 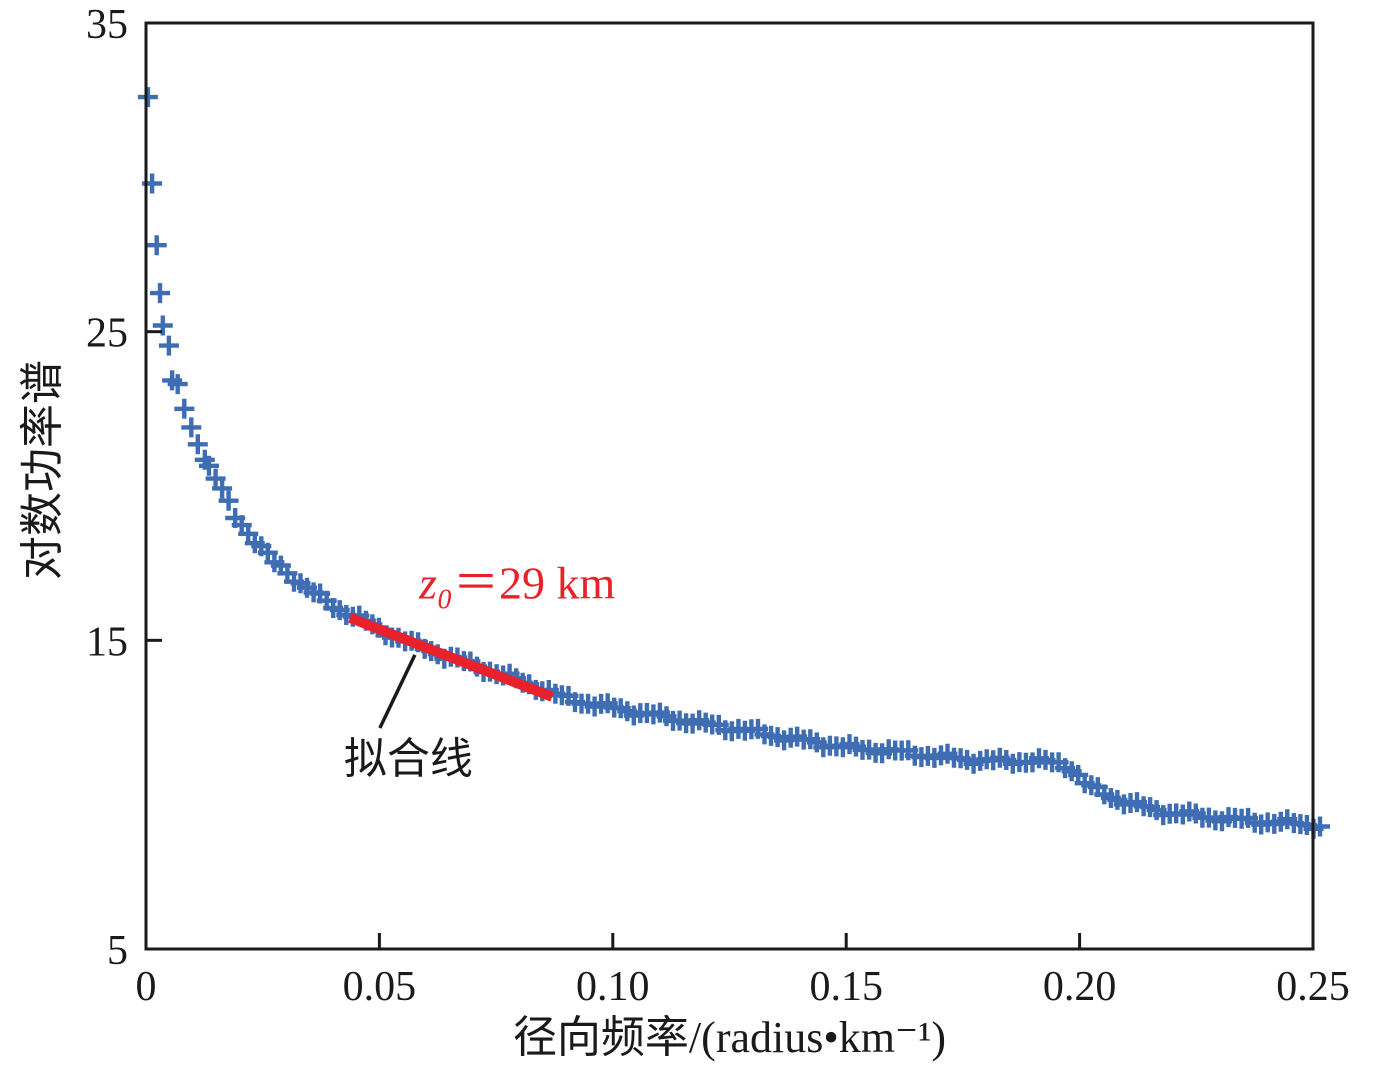 I want to click on y-tick-label-25: 25, so click(x=107, y=334).